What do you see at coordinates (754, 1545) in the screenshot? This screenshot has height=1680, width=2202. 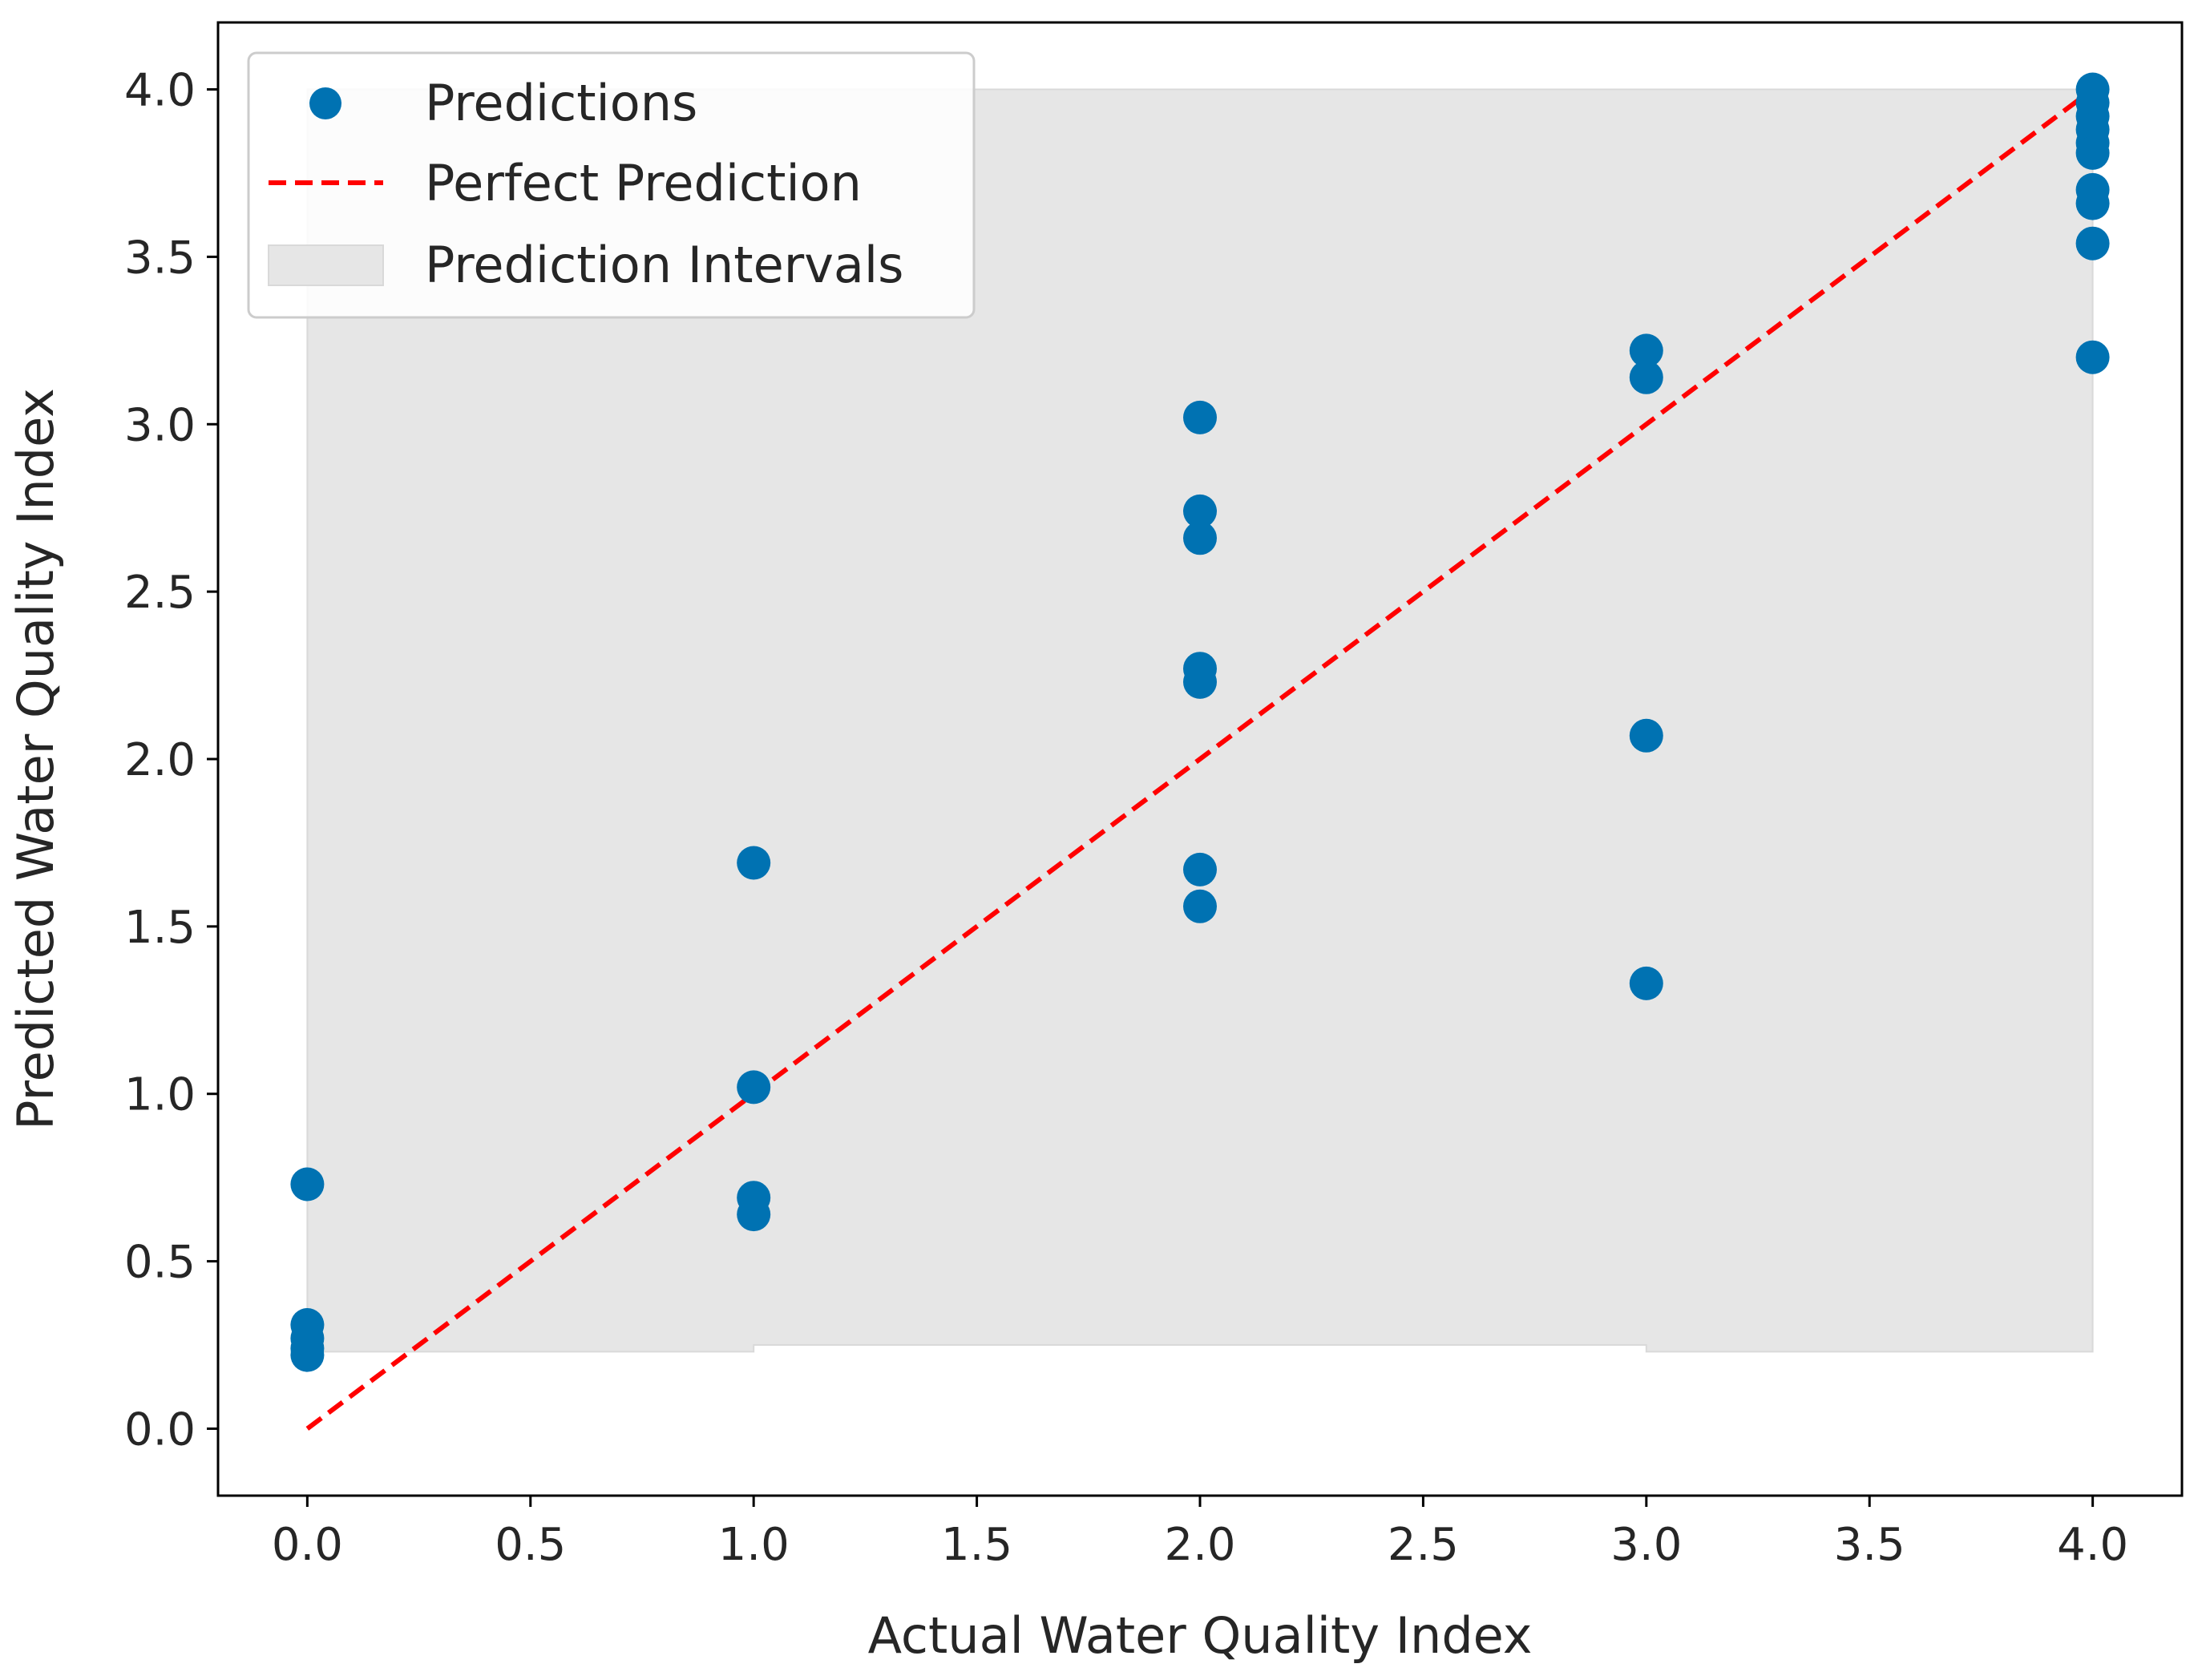 I see `x-tick-label: 1.0` at bounding box center [754, 1545].